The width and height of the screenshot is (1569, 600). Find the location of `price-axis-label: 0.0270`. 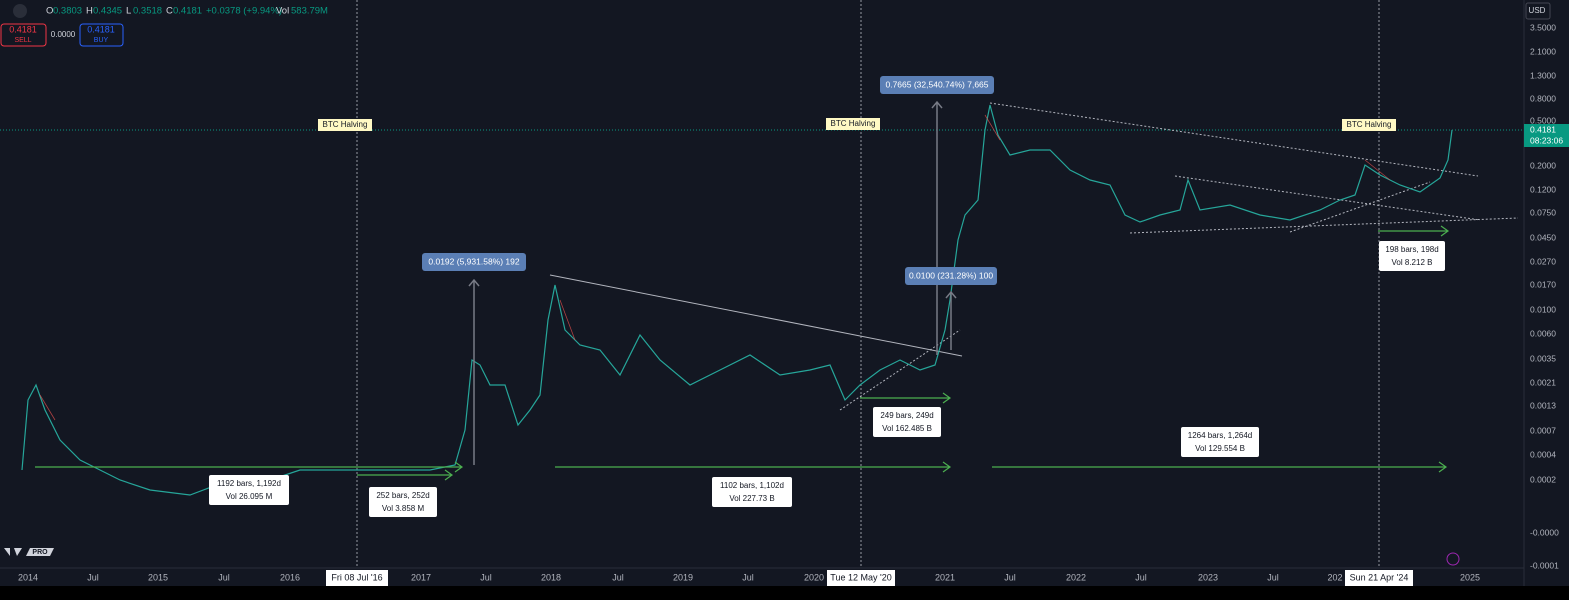

price-axis-label: 0.0270 is located at coordinates (1543, 261).